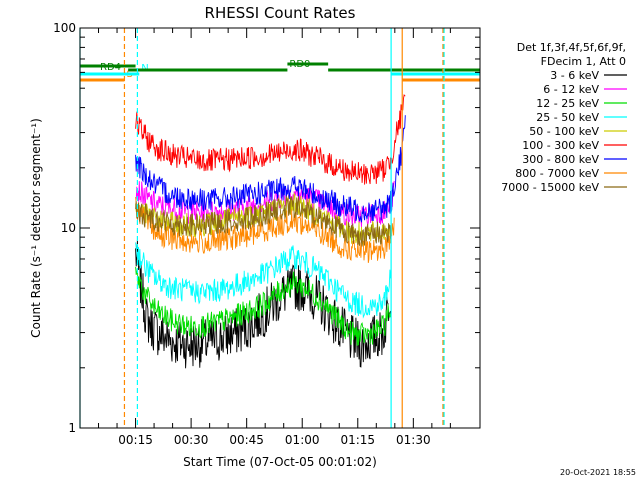  What do you see at coordinates (135, 440) in the screenshot?
I see `x-tick-label-0: 00:15` at bounding box center [135, 440].